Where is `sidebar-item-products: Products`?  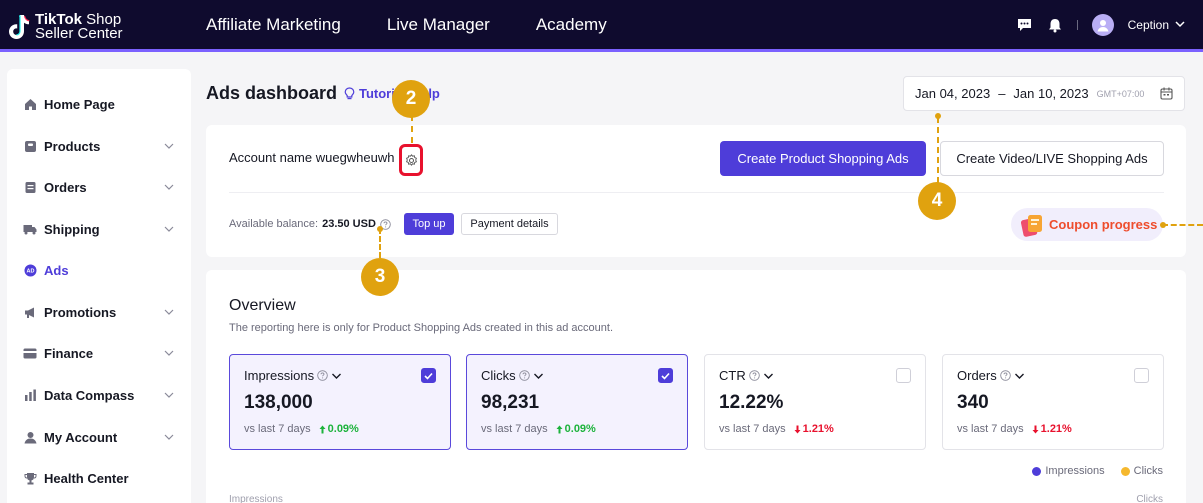
sidebar-item-products: Products is located at coordinates (99, 146).